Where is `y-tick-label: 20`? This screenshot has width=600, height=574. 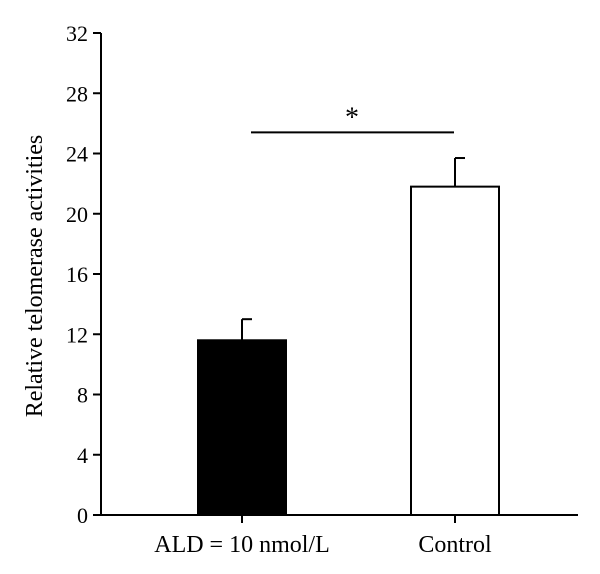 y-tick-label: 20 is located at coordinates (77, 214).